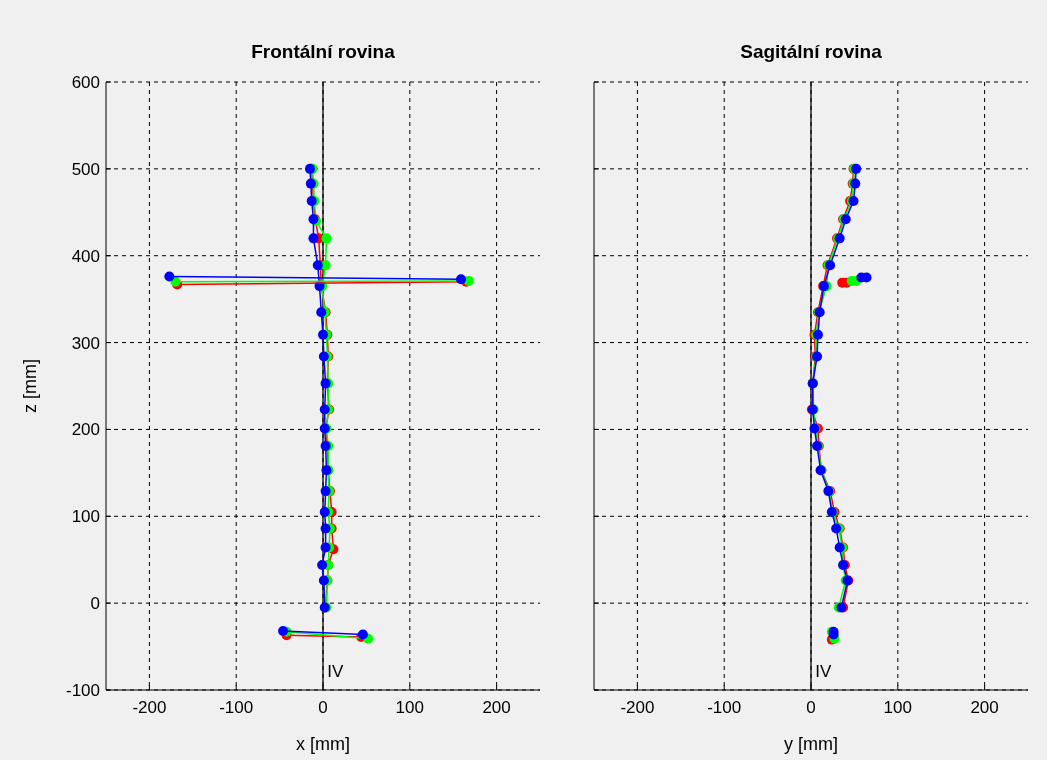 This screenshot has width=1047, height=760. I want to click on chart-title: Sagitální rovina, so click(811, 51).